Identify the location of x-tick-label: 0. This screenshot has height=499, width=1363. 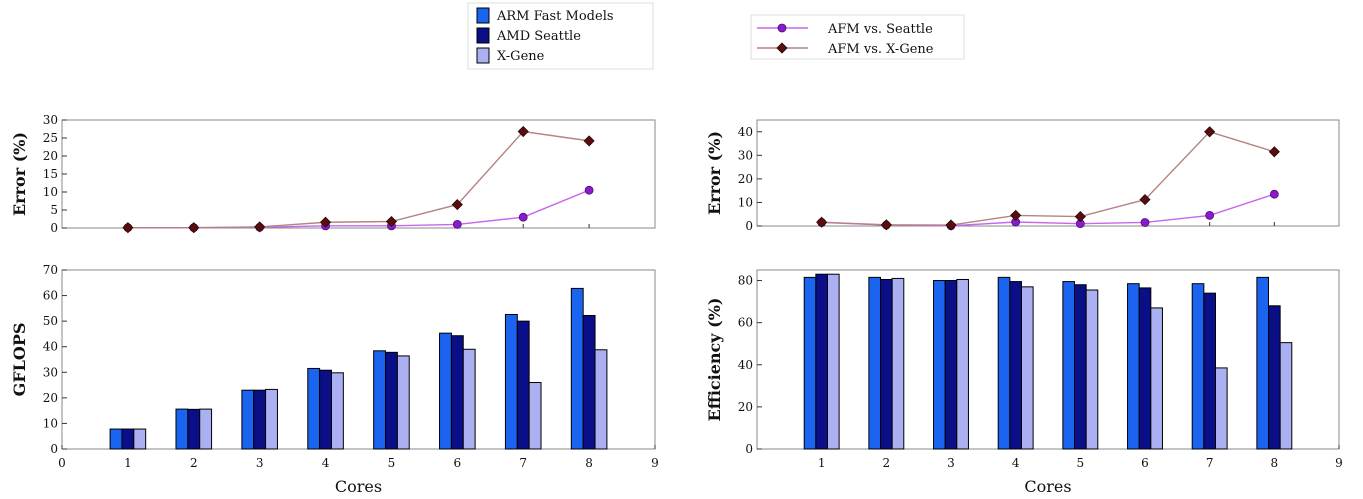
(62, 463).